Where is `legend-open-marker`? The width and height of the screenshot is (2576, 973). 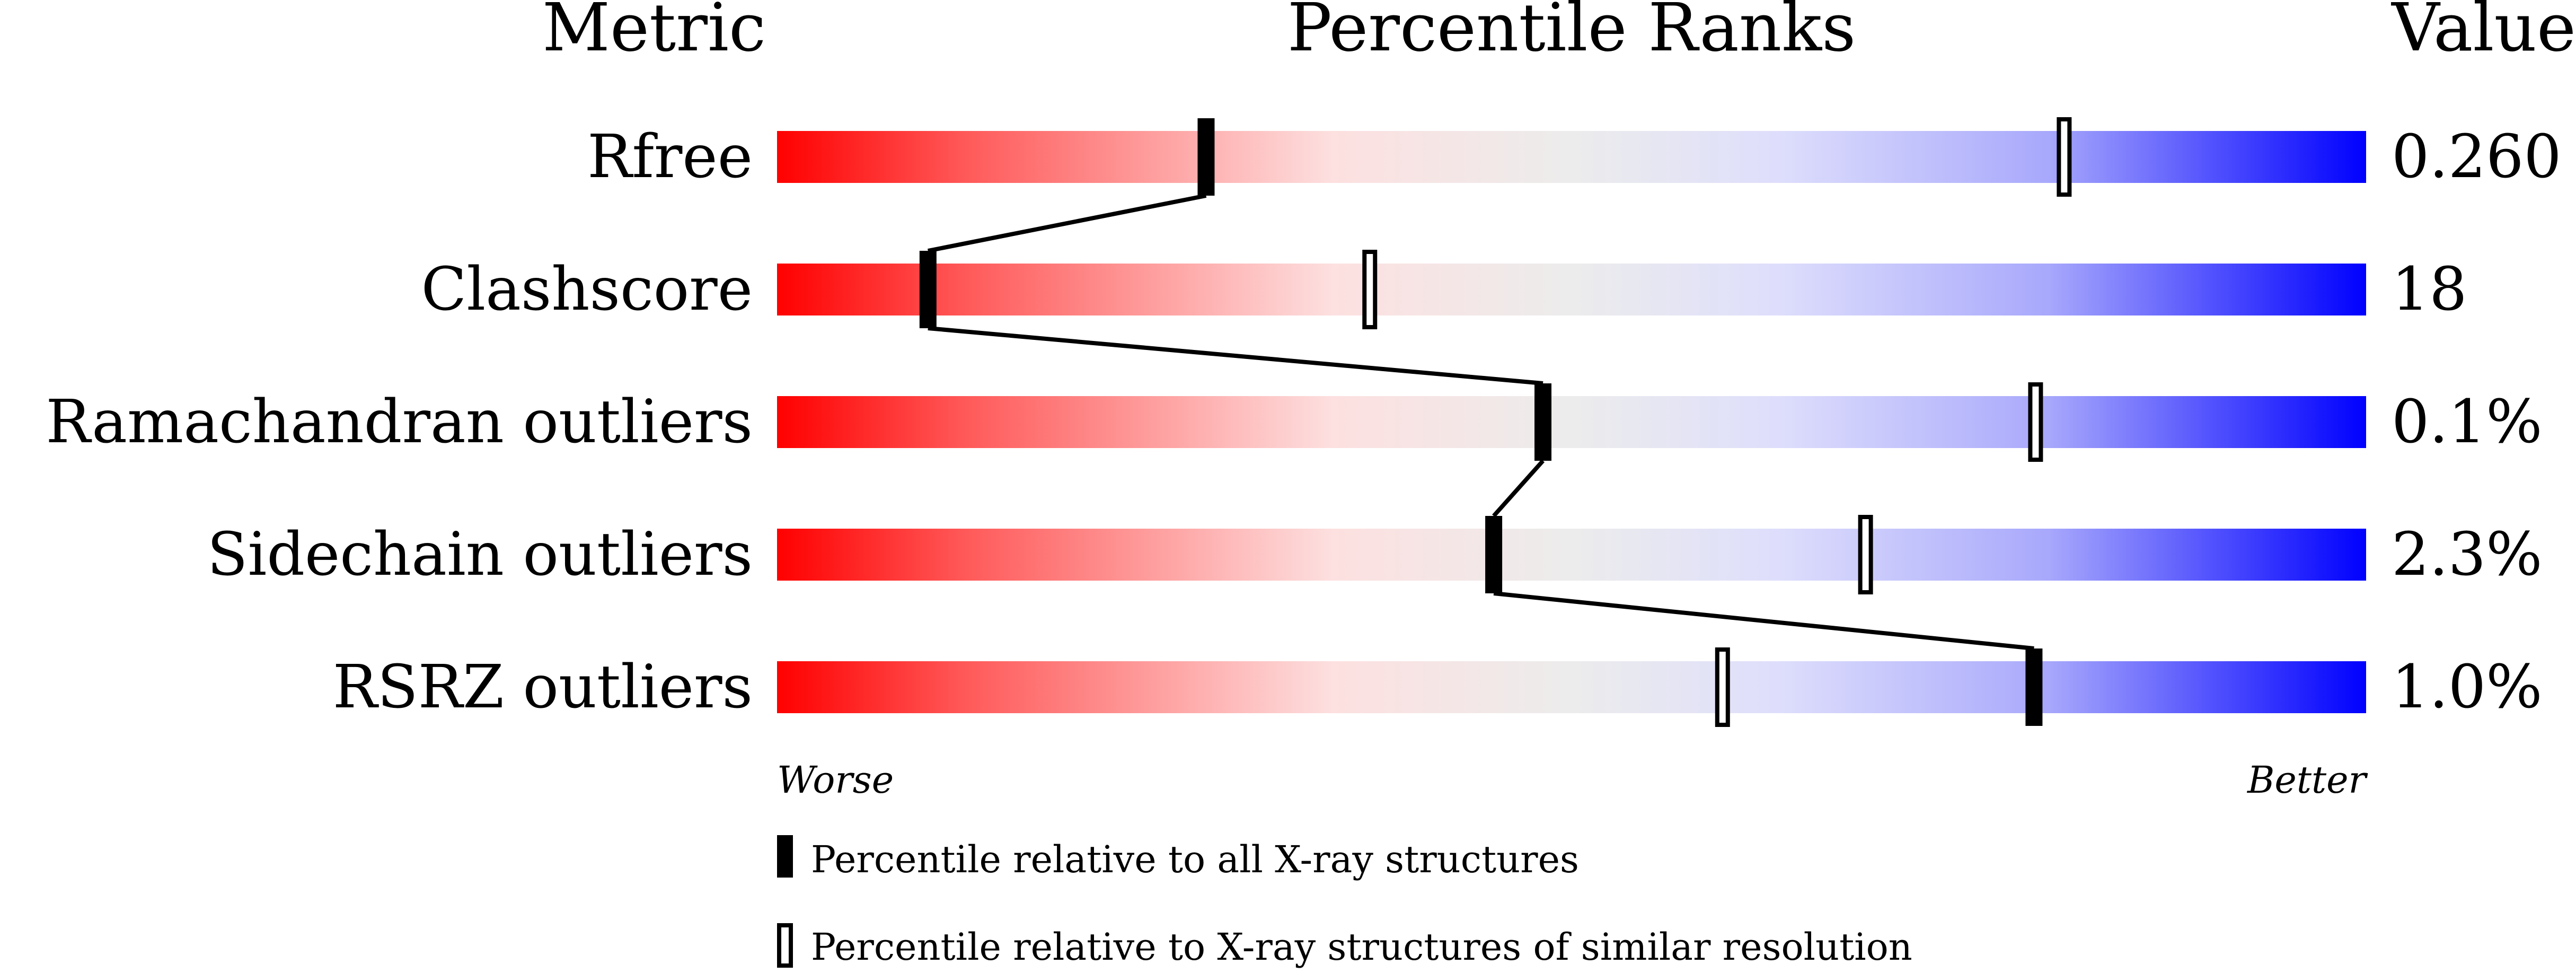 legend-open-marker is located at coordinates (785, 945).